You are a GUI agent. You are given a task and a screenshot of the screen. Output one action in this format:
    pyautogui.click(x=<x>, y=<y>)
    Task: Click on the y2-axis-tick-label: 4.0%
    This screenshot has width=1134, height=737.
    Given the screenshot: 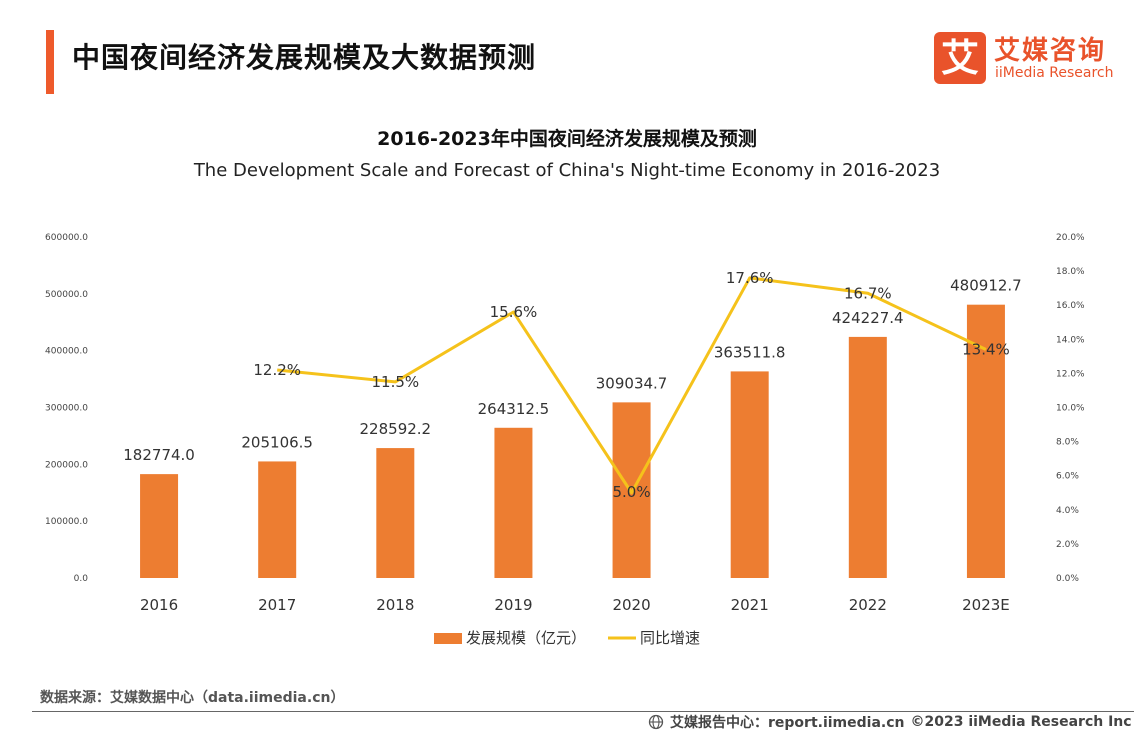 What is the action you would take?
    pyautogui.click(x=1067, y=511)
    